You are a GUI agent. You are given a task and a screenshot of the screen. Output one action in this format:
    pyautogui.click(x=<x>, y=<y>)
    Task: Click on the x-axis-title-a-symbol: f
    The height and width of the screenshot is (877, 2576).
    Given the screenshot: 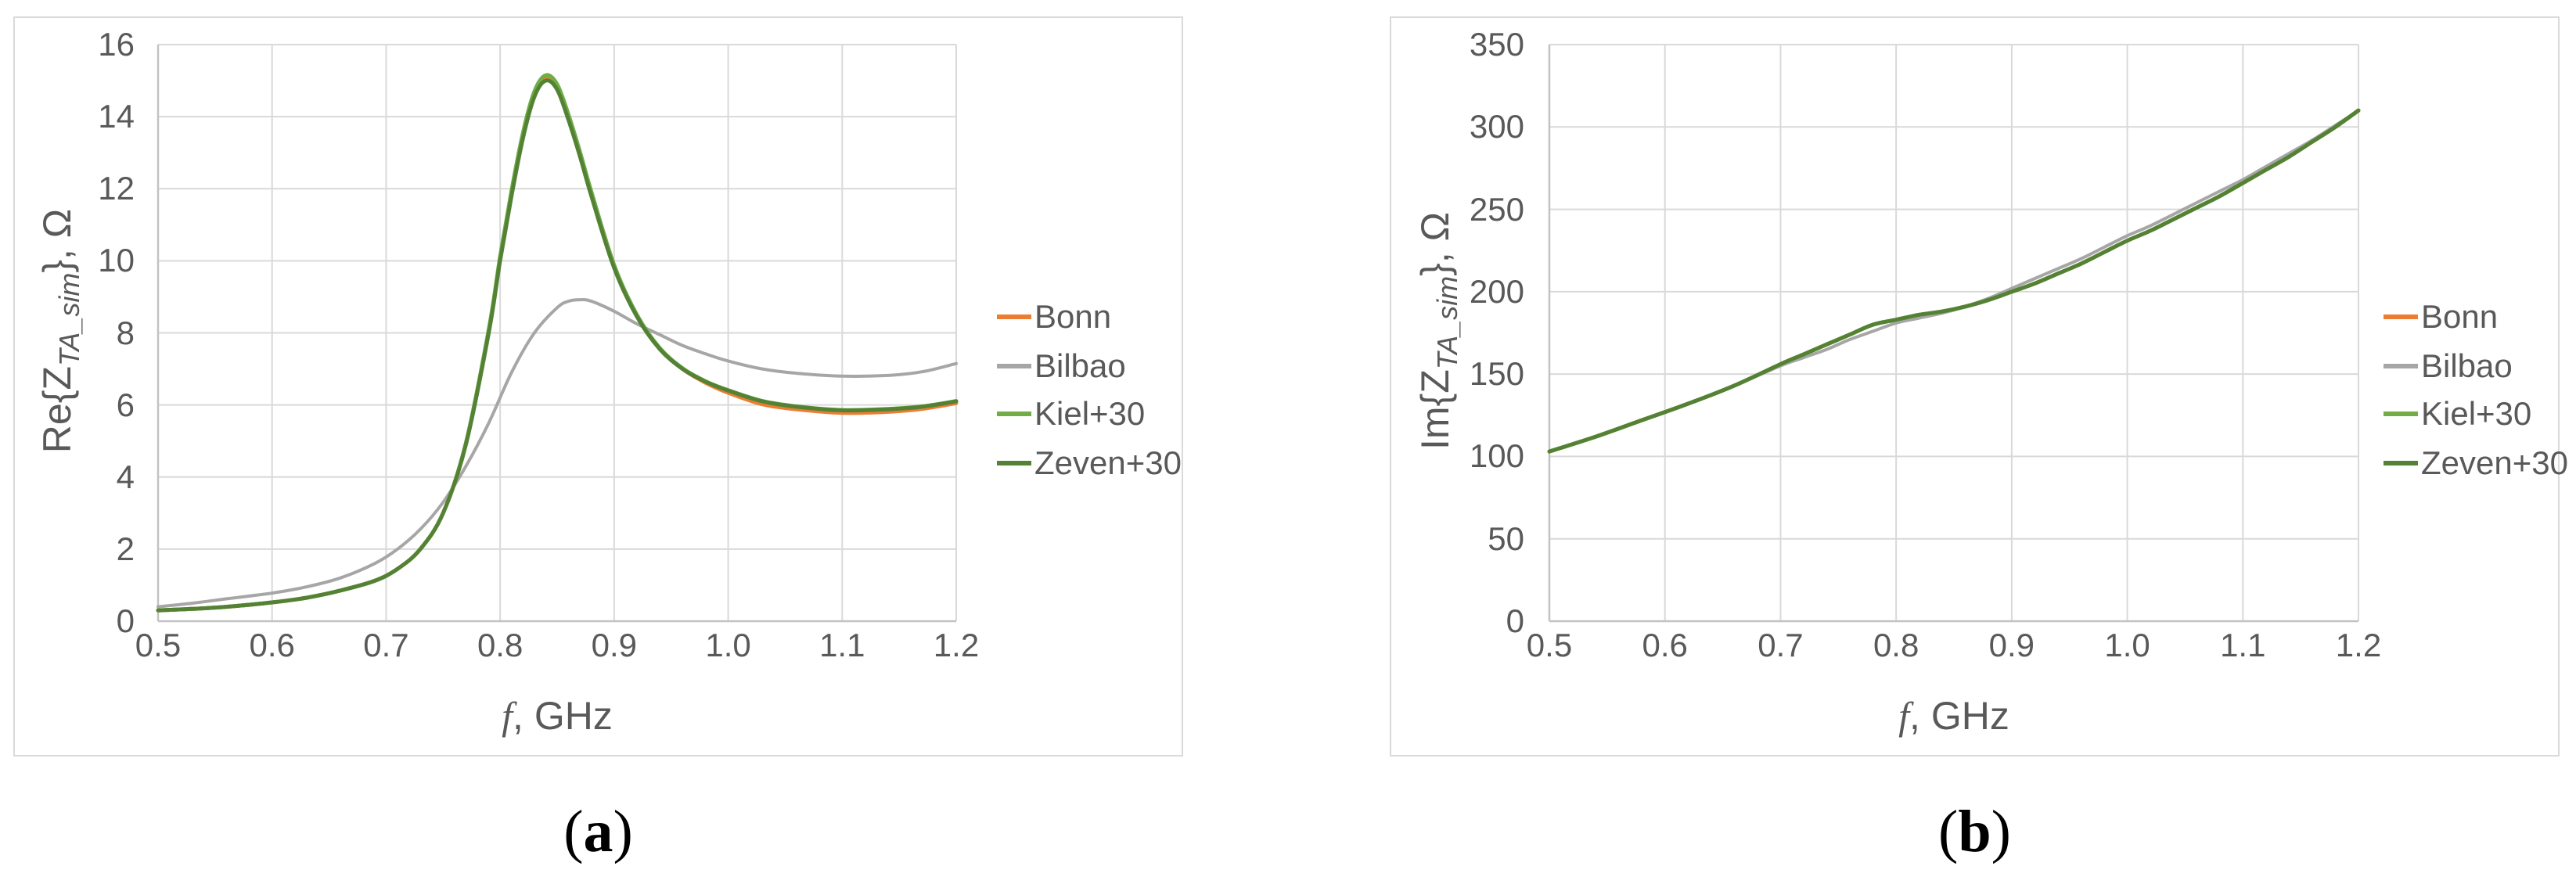 What is the action you would take?
    pyautogui.click(x=507, y=716)
    